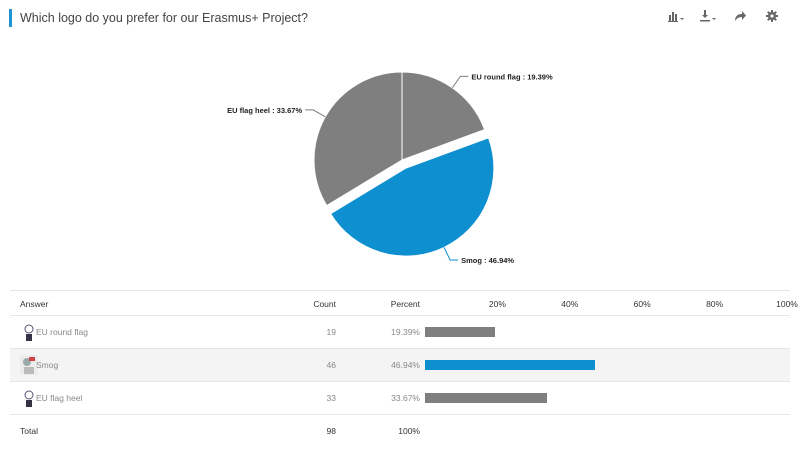 Image resolution: width=800 pixels, height=453 pixels. What do you see at coordinates (787, 304) in the screenshot?
I see `axis-tick-label: 100%` at bounding box center [787, 304].